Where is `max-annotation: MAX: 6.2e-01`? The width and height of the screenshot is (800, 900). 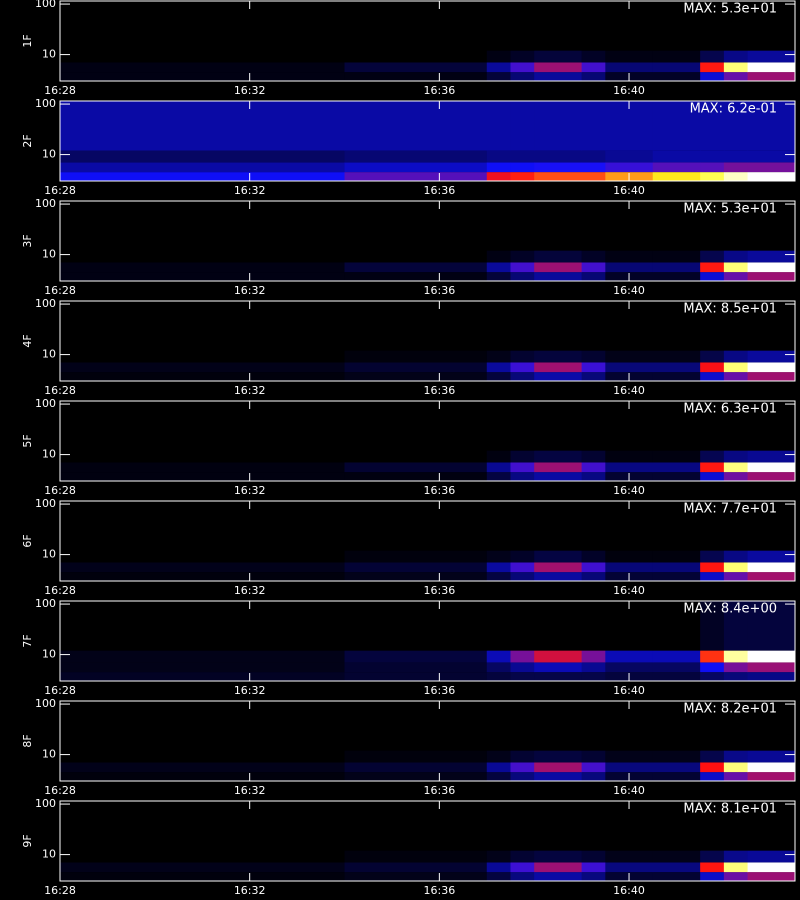
max-annotation: MAX: 6.2e-01 is located at coordinates (733, 109).